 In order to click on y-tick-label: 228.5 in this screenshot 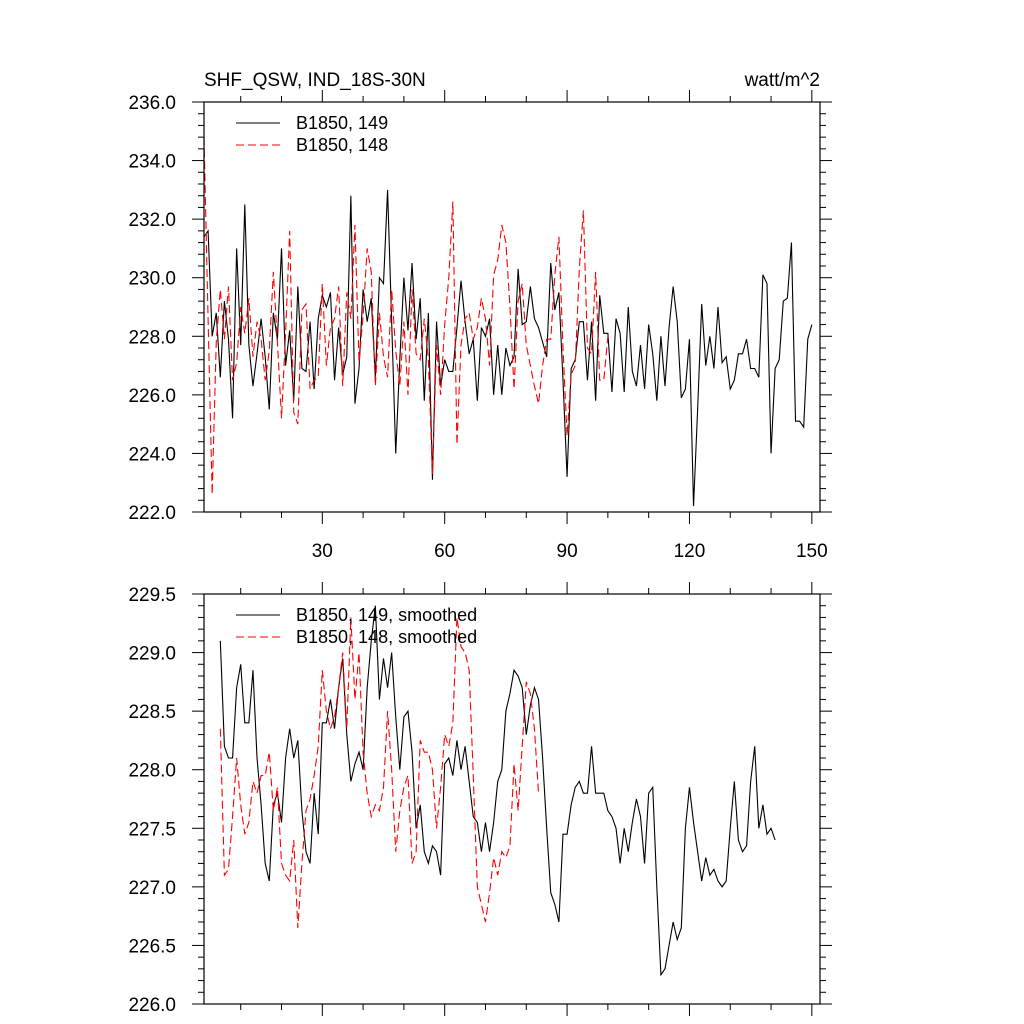, I will do `click(152, 712)`.